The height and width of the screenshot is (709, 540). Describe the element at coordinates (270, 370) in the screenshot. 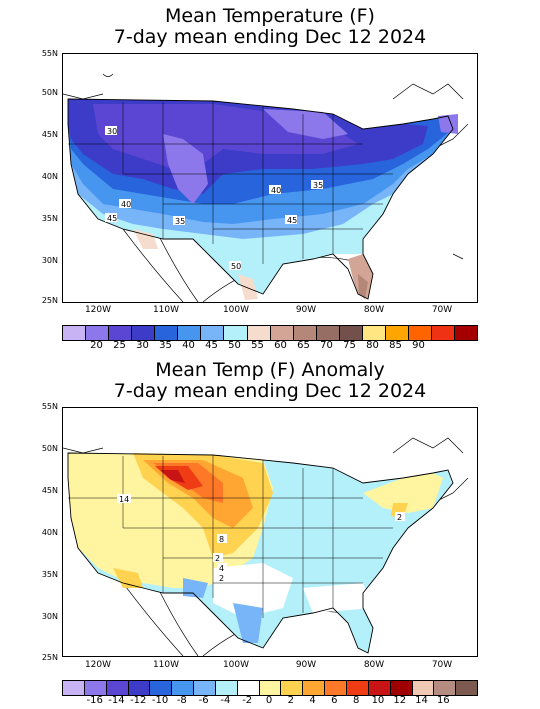

I see `map2-title-line1: Mean Temp (F) Anomaly` at that location.